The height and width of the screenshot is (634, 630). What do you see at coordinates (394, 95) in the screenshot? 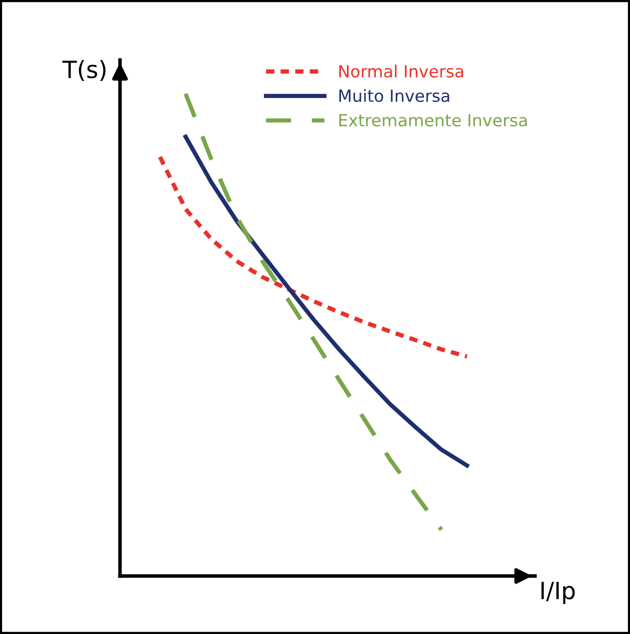
I see `legend-label: Muito Inversa` at bounding box center [394, 95].